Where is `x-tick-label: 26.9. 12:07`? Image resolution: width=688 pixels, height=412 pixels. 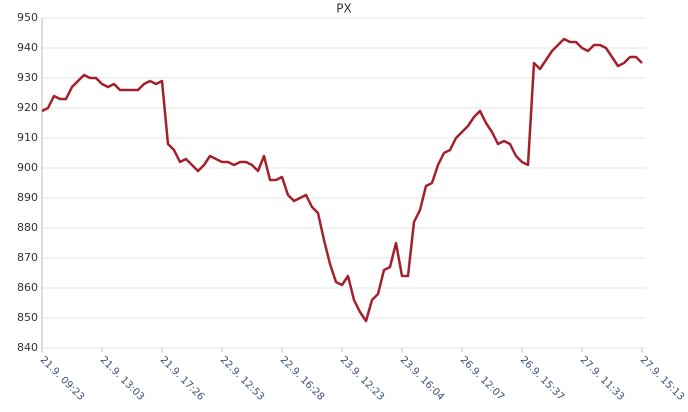
x-tick-label: 26.9. 12:07 is located at coordinates (482, 378).